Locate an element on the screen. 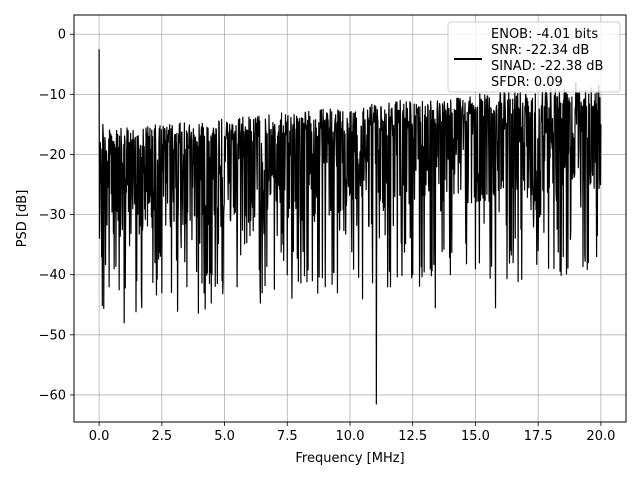 This screenshot has width=640, height=480. y-tick-label: −40 is located at coordinates (52, 275).